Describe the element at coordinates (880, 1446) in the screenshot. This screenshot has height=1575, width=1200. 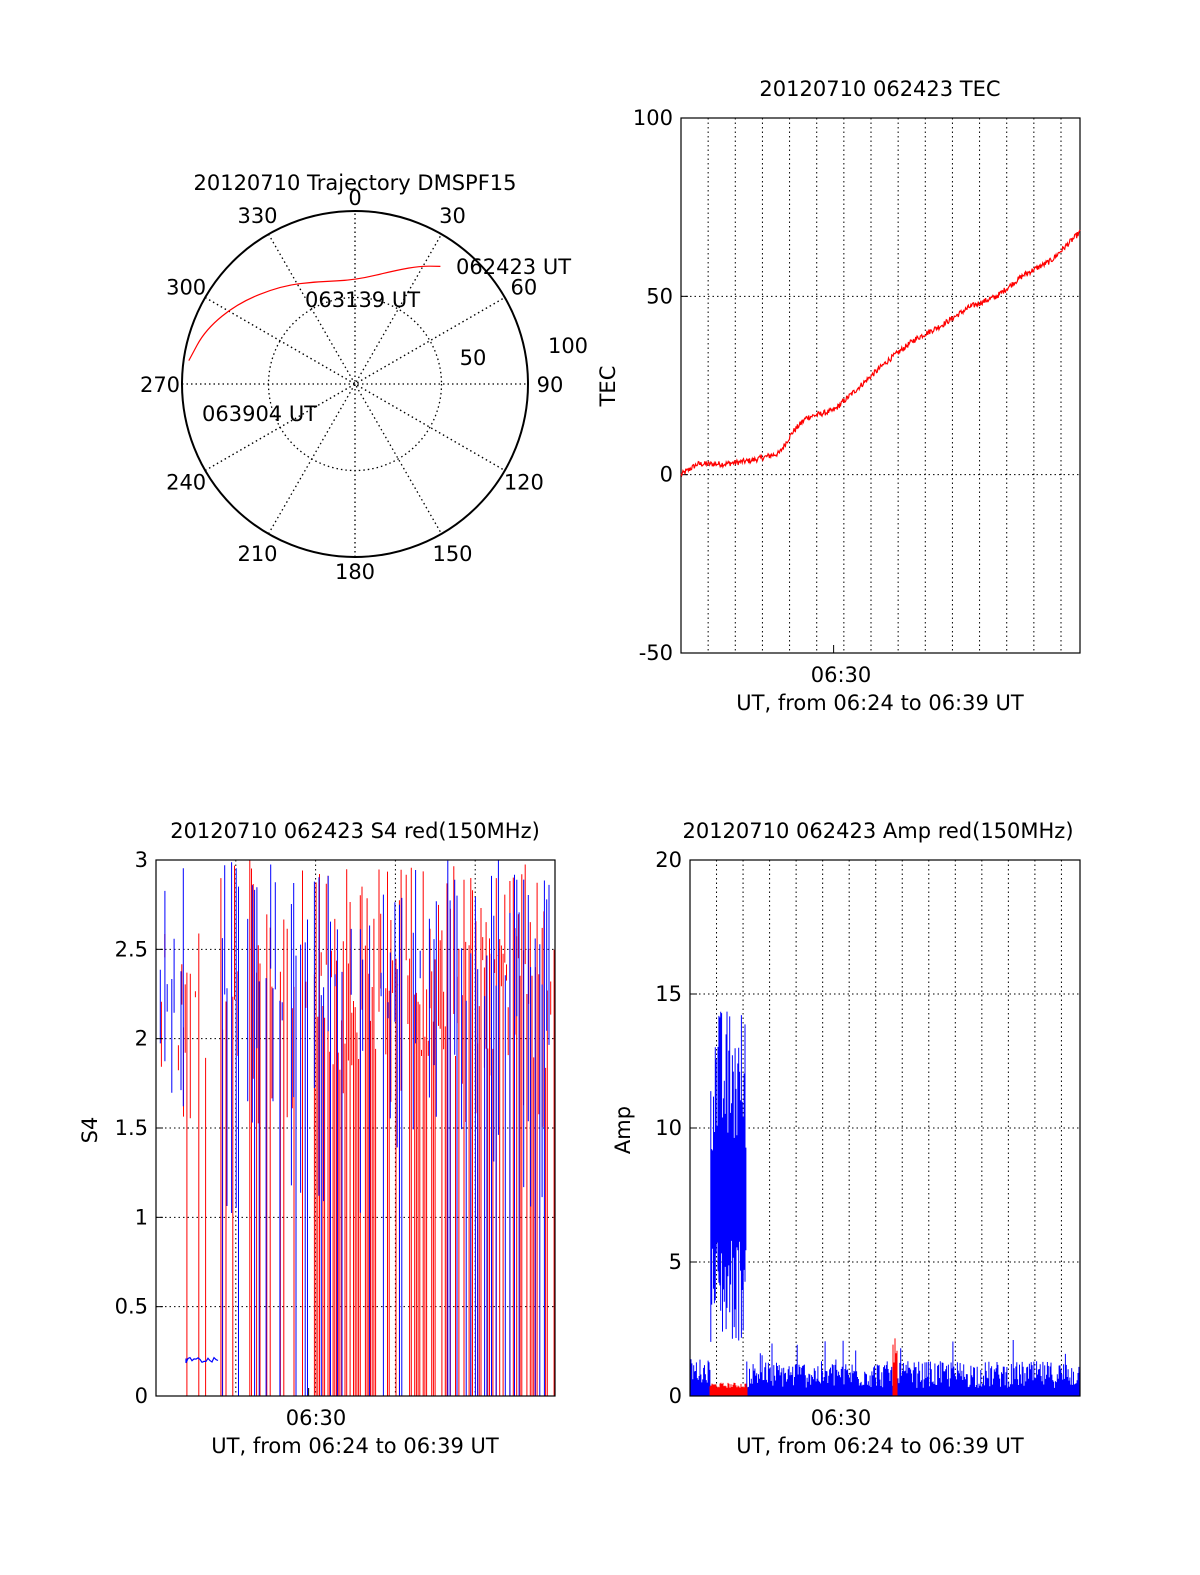
I see `amp-xlabel: UT, from 06:24 to 06:39 UT` at that location.